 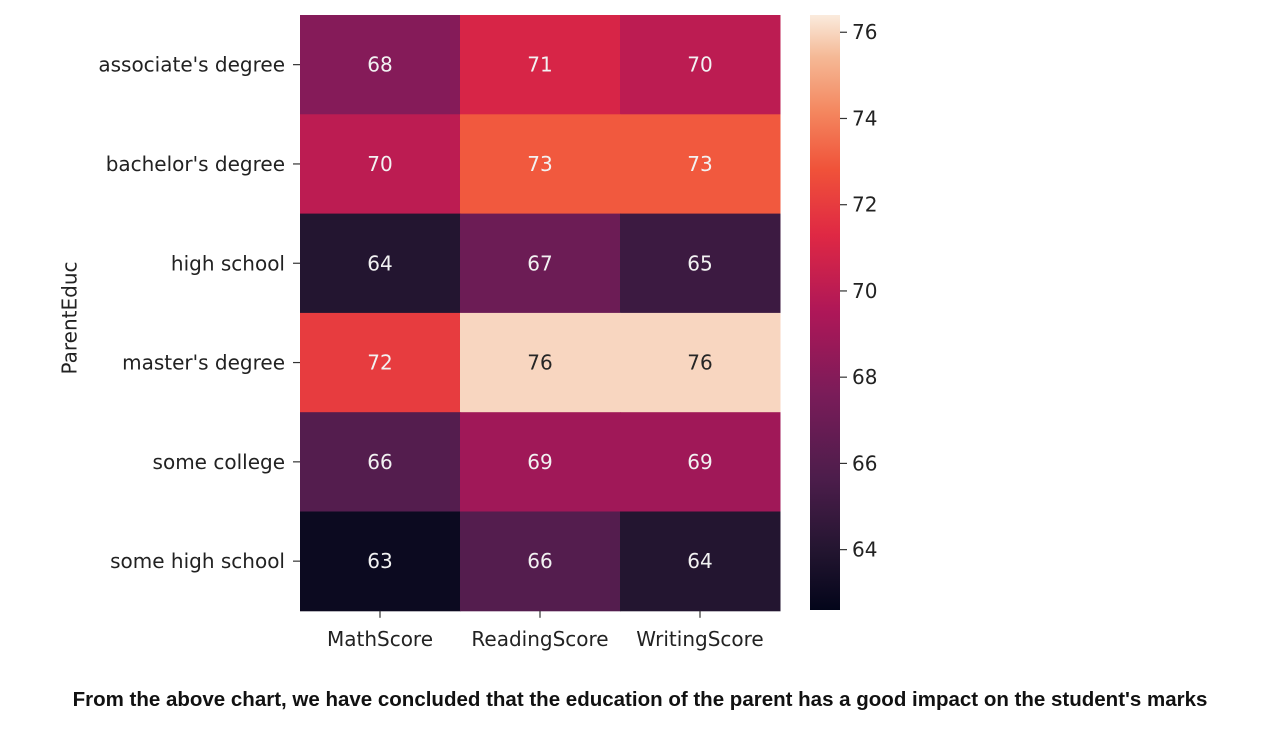 I want to click on x-tick-labels: MathScore ReadingScore WritingScore, so click(x=545, y=630).